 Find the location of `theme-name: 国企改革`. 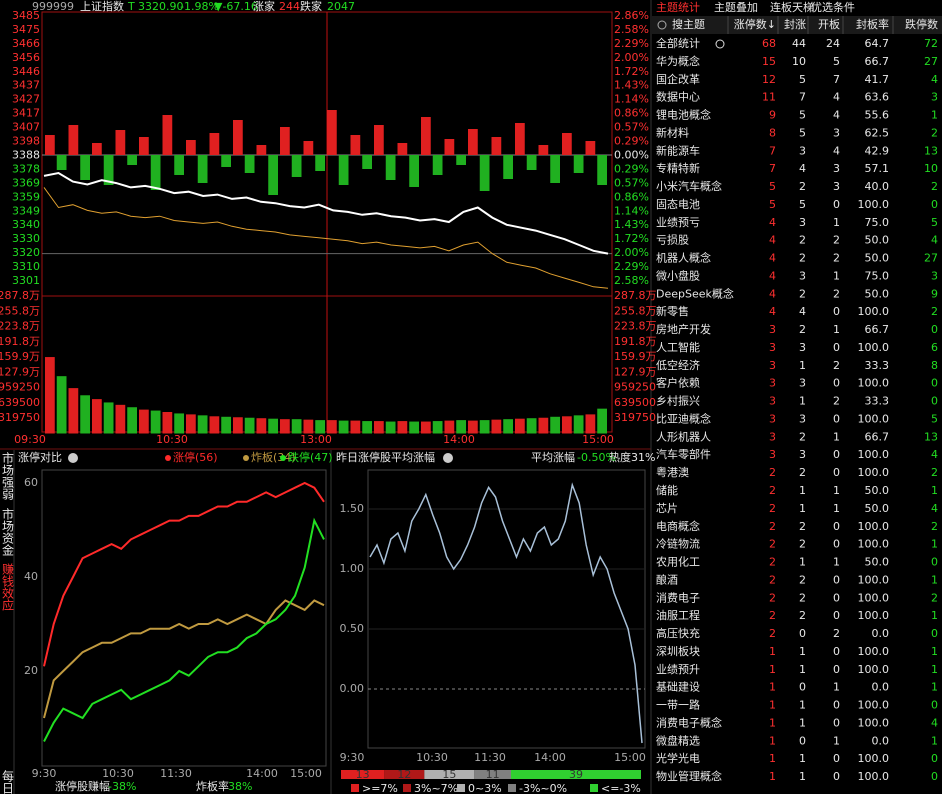

theme-name: 国企改革 is located at coordinates (678, 79).